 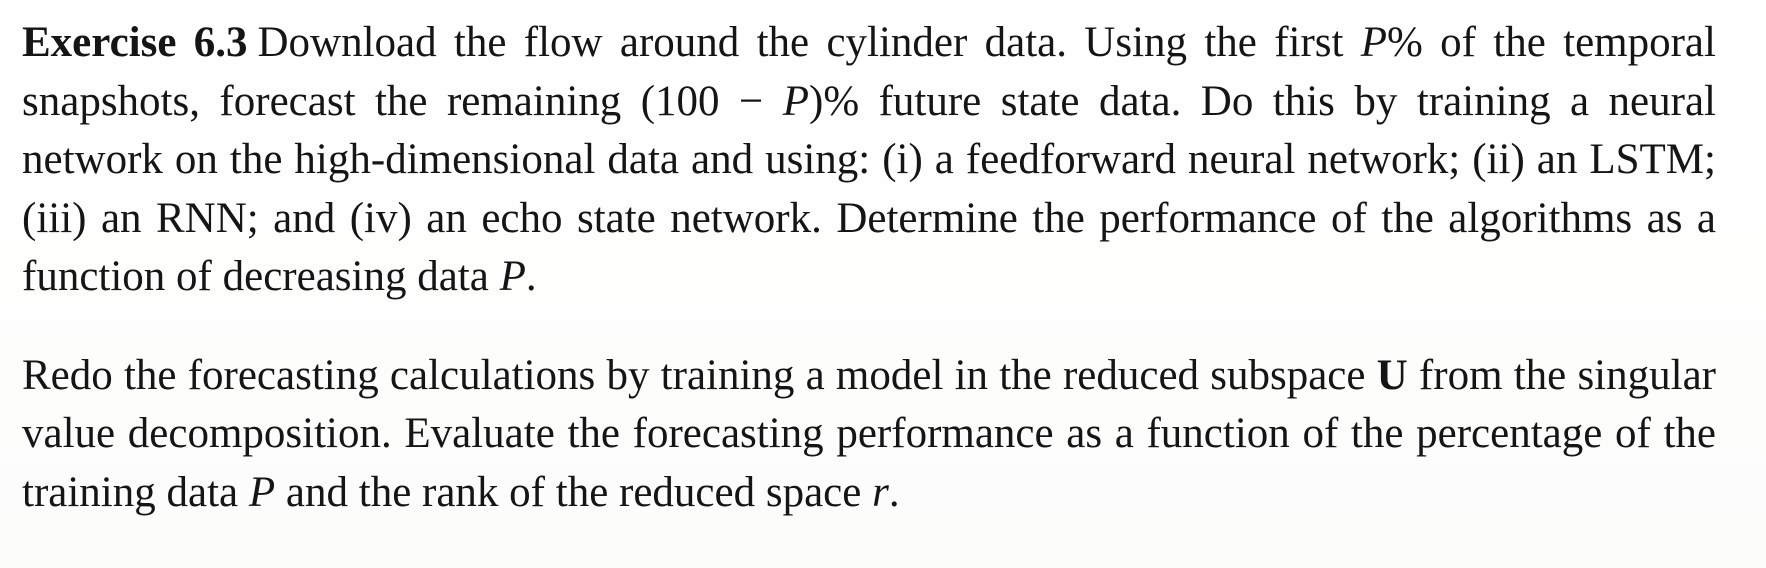 I want to click on p2-text-4: ., so click(x=894, y=492).